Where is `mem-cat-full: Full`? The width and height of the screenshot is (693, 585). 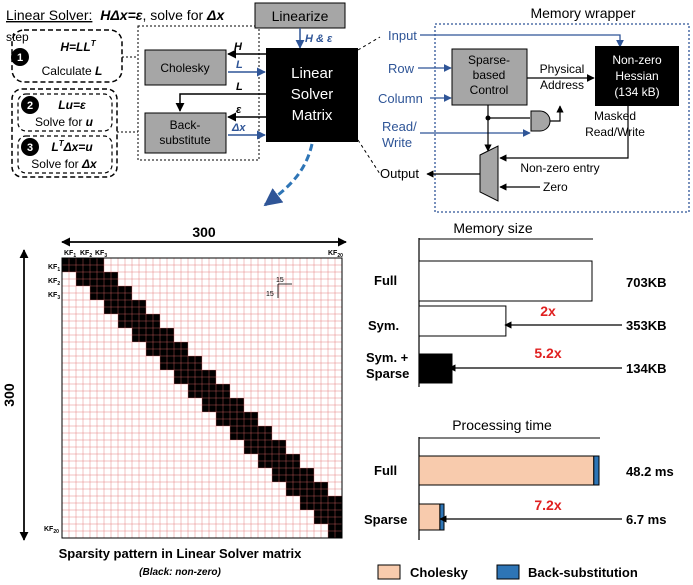
mem-cat-full: Full is located at coordinates (385, 280).